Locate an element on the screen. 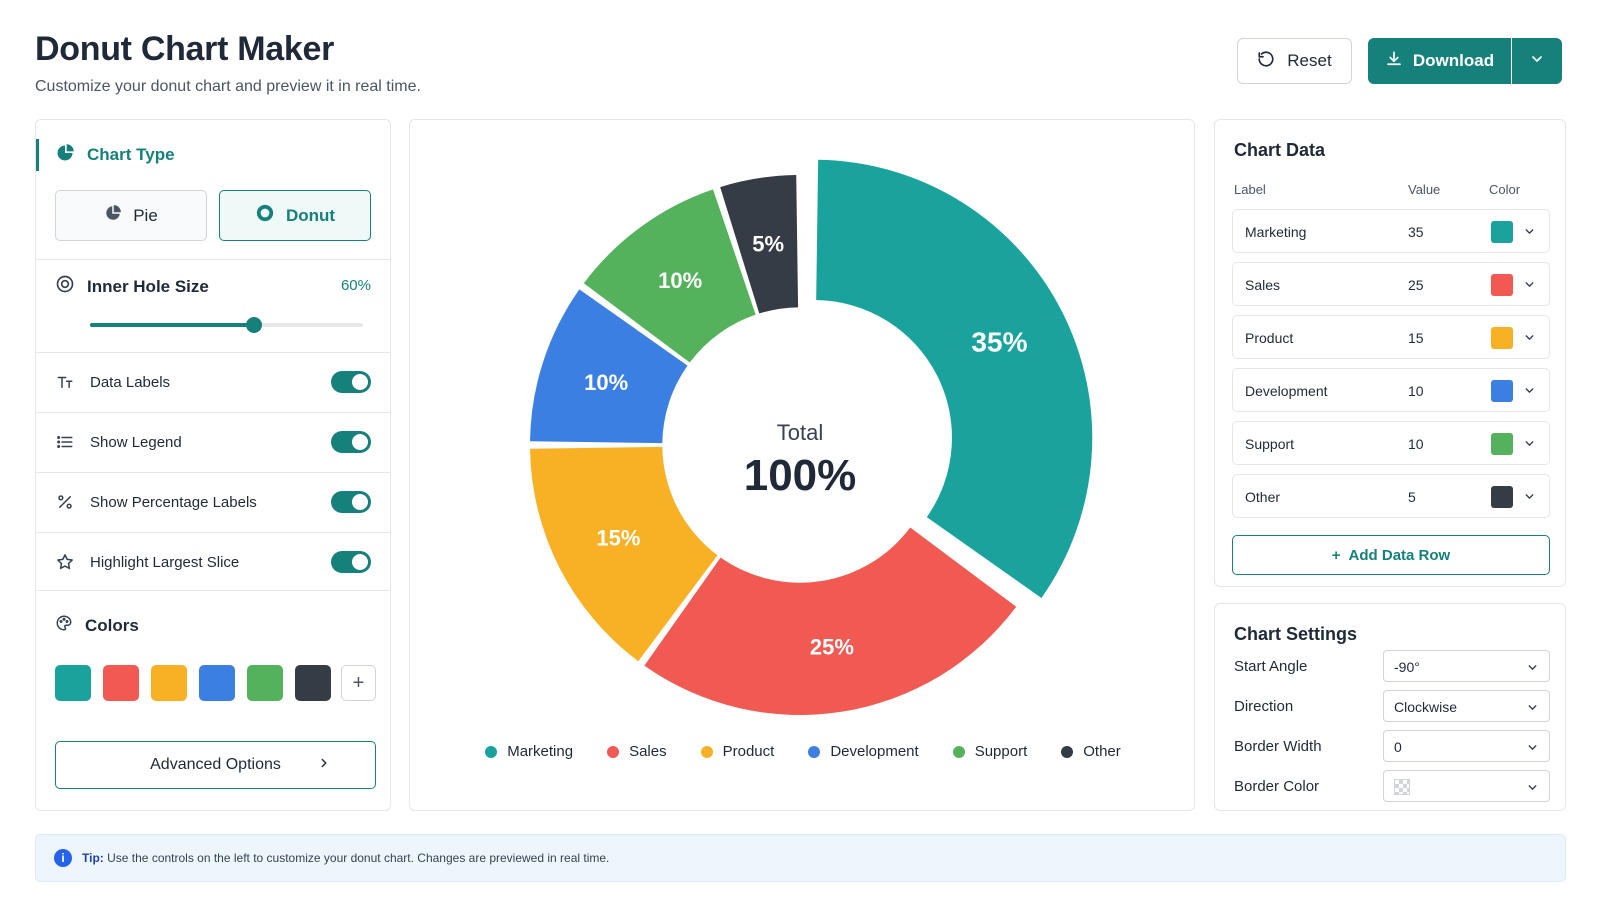  data-row-label: Development is located at coordinates (1286, 391).